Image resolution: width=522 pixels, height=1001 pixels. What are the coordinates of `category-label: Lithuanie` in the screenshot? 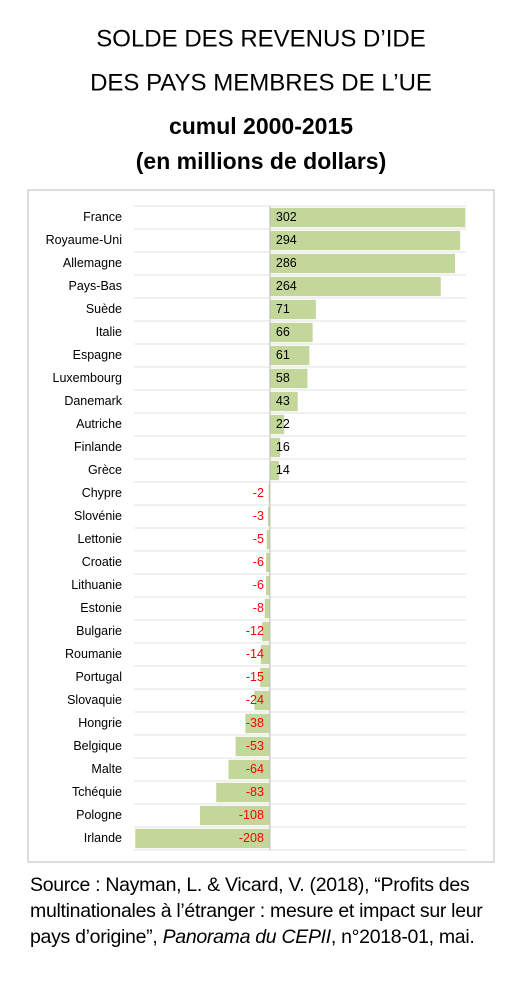 It's located at (96, 585).